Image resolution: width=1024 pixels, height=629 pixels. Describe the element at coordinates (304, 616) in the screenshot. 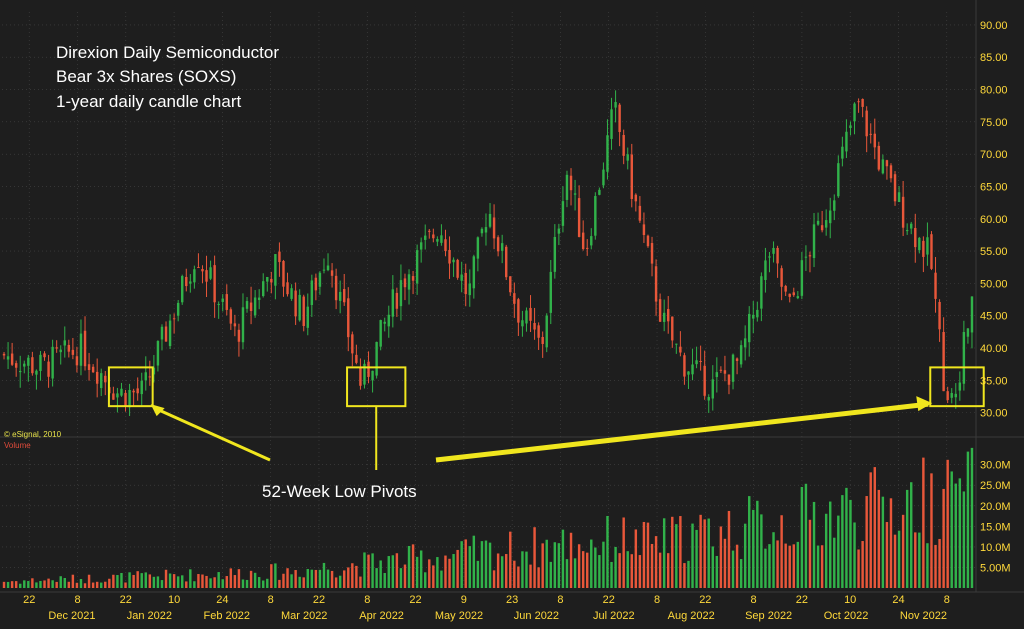

I see `month-tick-label: Mar 2022` at that location.